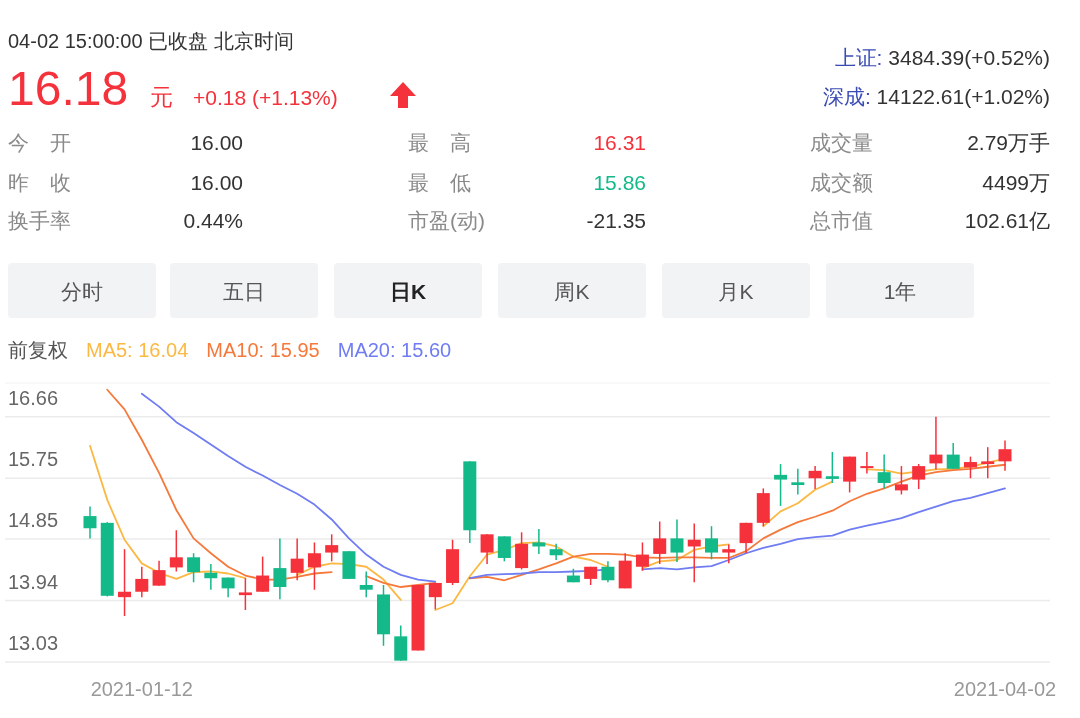  I want to click on text: 最 低, so click(439, 182).